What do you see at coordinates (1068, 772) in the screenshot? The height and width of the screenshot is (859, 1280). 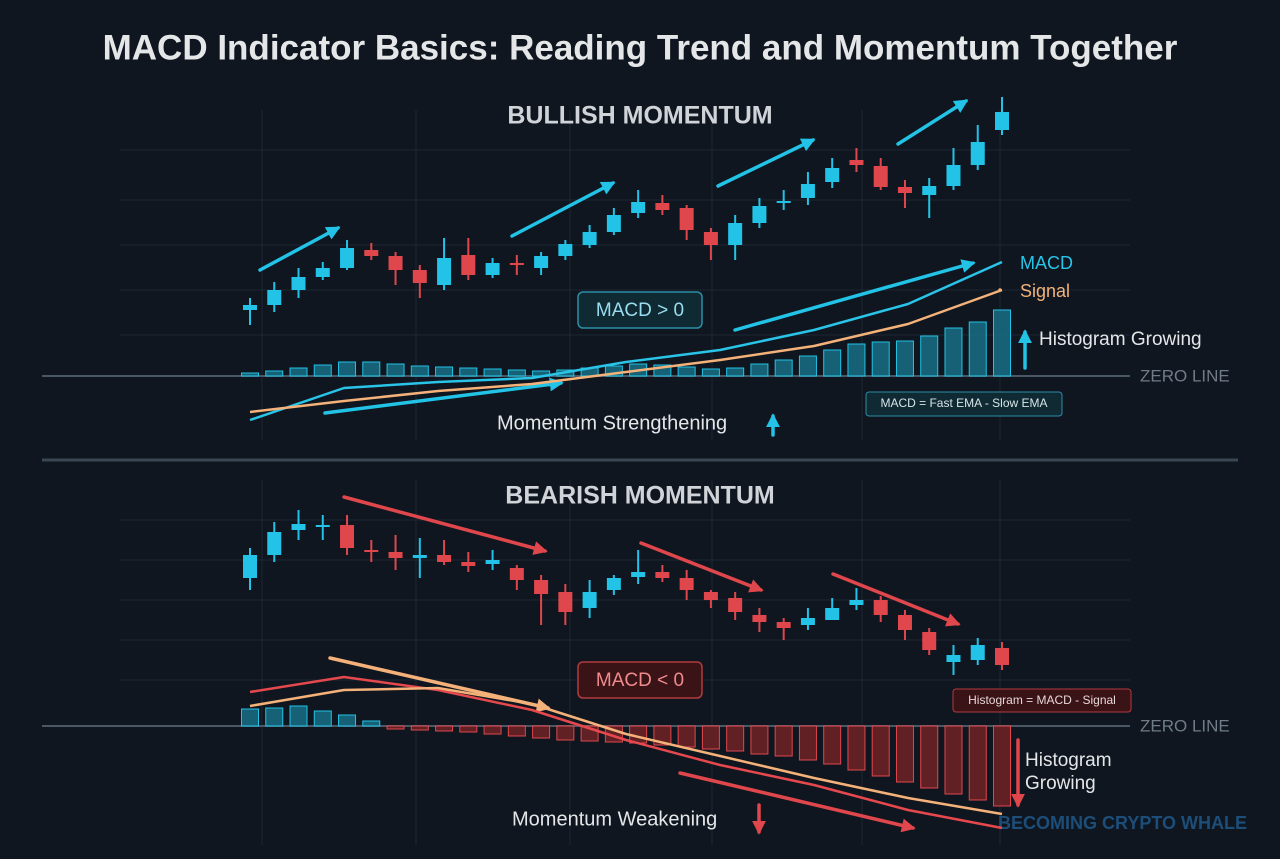 I see `histogram-note: Histogram Growing` at bounding box center [1068, 772].